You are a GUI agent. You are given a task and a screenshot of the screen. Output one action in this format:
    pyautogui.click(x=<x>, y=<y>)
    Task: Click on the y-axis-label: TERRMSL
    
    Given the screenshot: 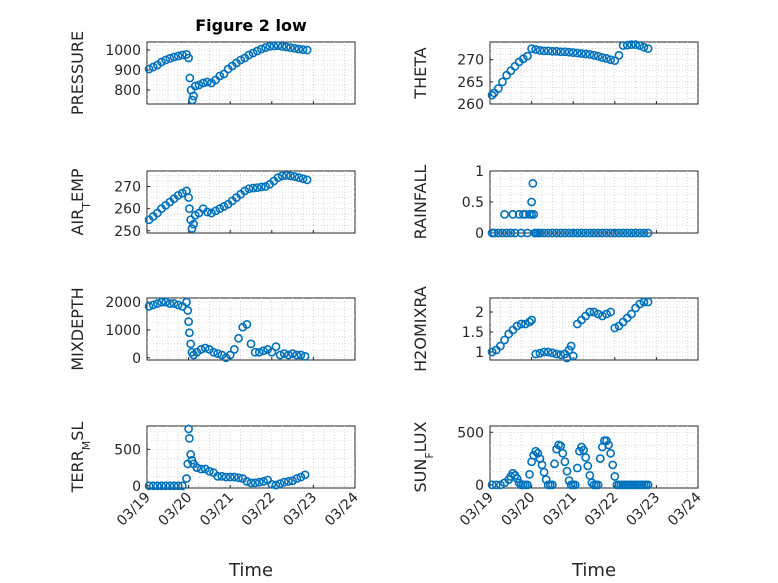 What is the action you would take?
    pyautogui.click(x=80, y=458)
    